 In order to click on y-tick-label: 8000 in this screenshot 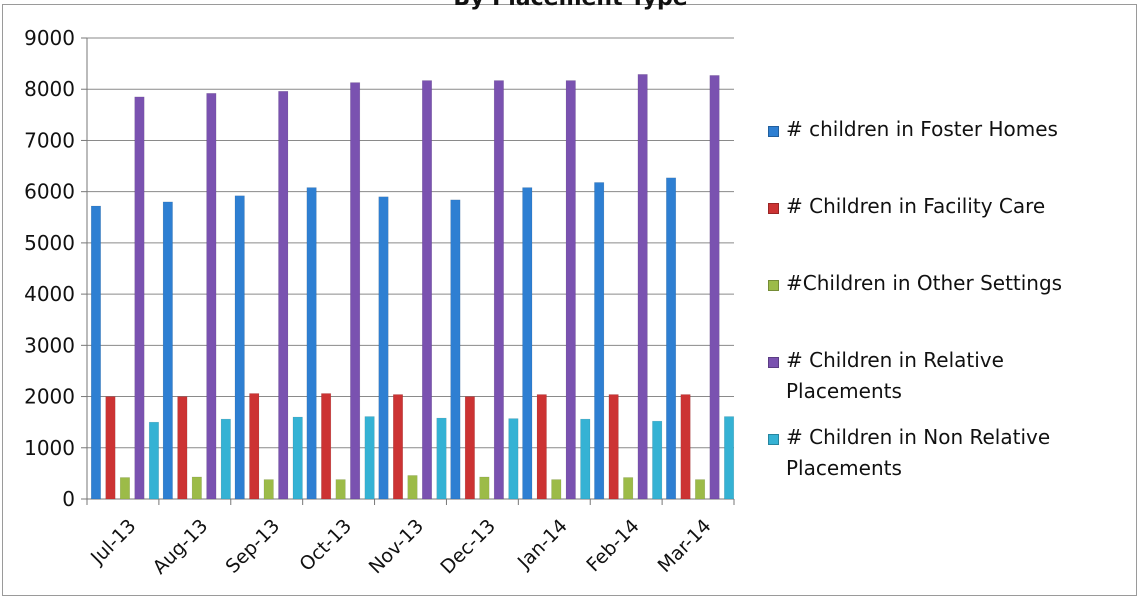, I will do `click(49, 89)`.